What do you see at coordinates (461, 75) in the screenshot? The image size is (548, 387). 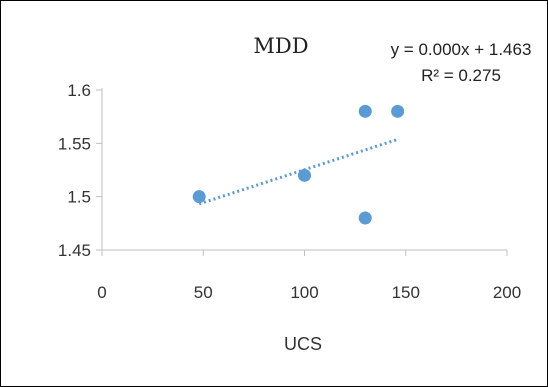 I see `trendline-r-squared: R² = 0.275` at bounding box center [461, 75].